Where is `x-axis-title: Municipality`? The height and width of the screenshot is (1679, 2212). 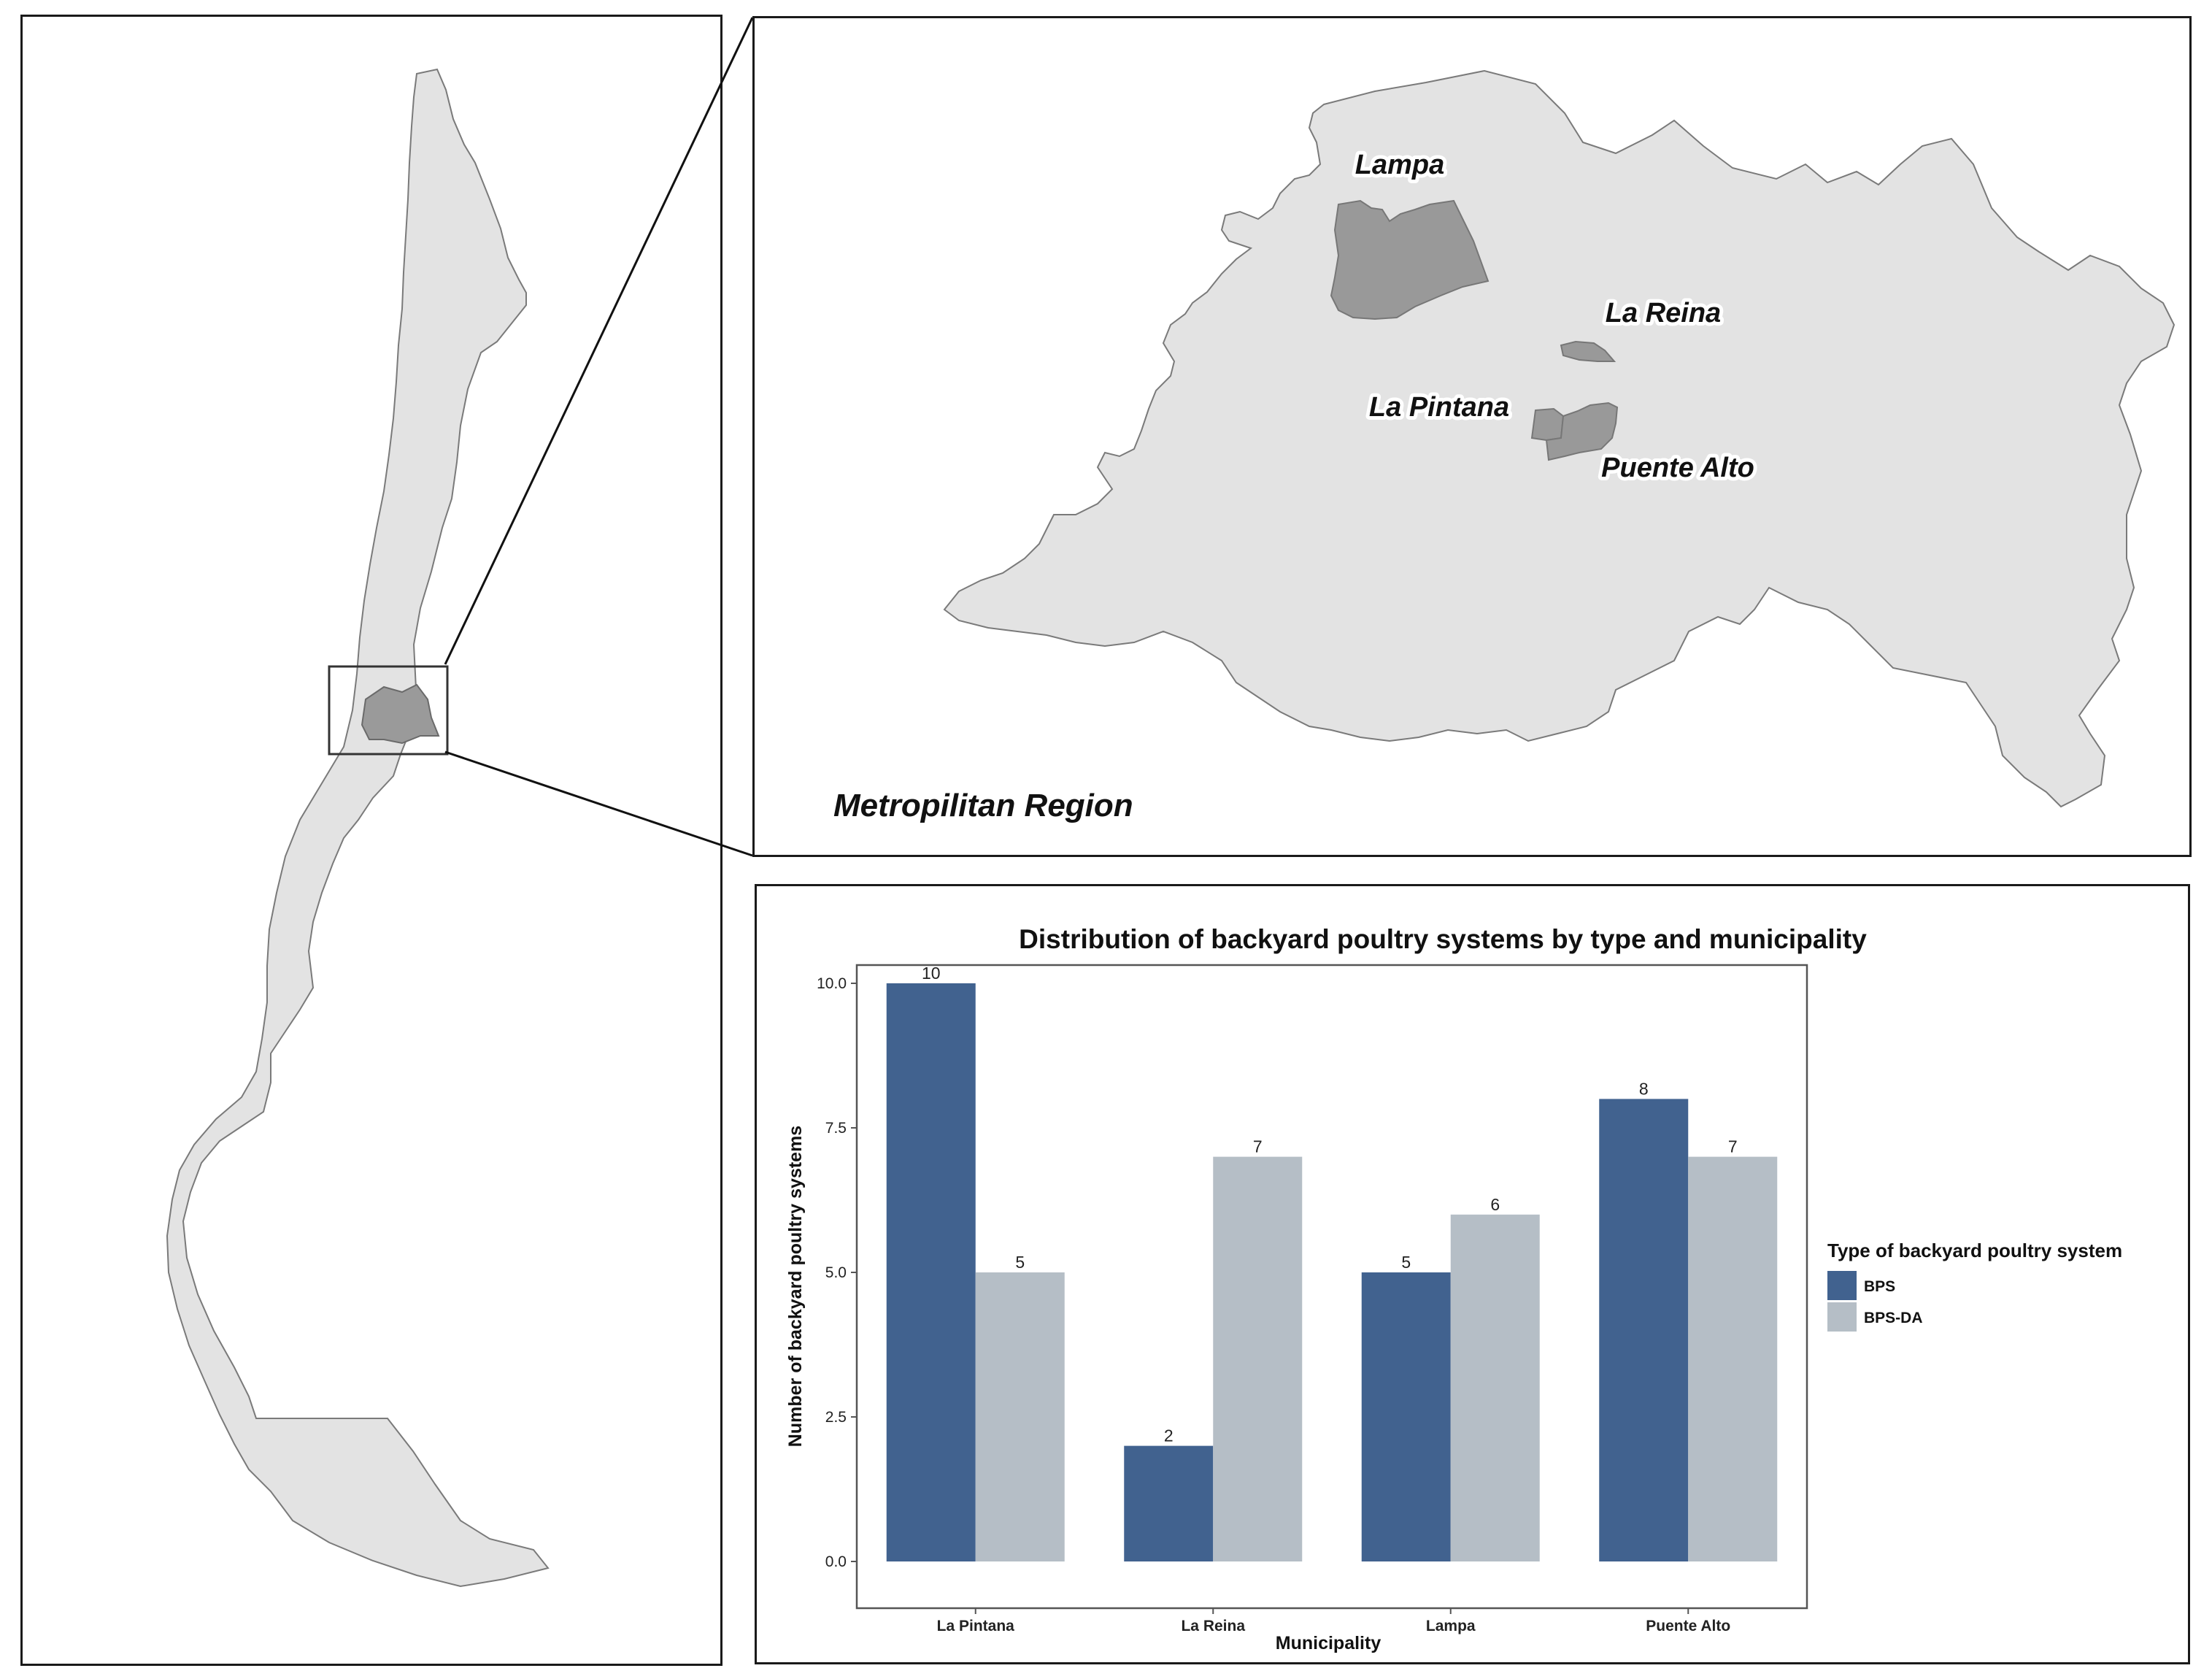
x-axis-title: Municipality is located at coordinates (1328, 1643).